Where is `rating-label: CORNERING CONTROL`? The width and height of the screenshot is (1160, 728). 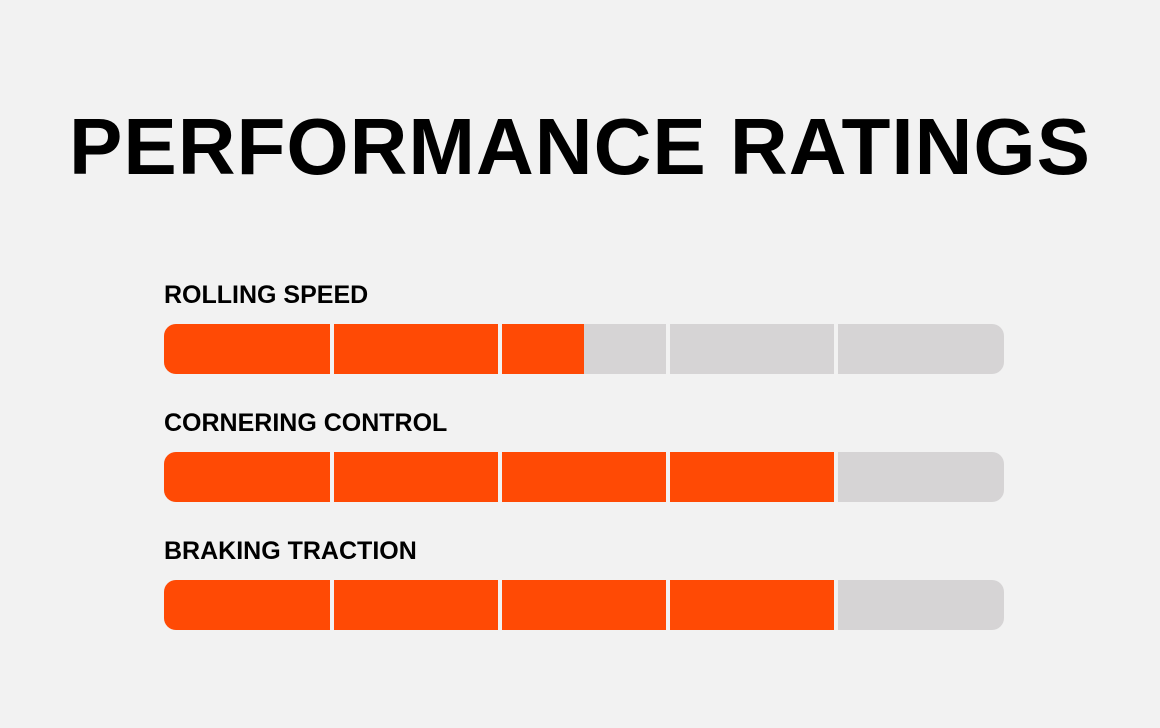
rating-label: CORNERING CONTROL is located at coordinates (306, 423).